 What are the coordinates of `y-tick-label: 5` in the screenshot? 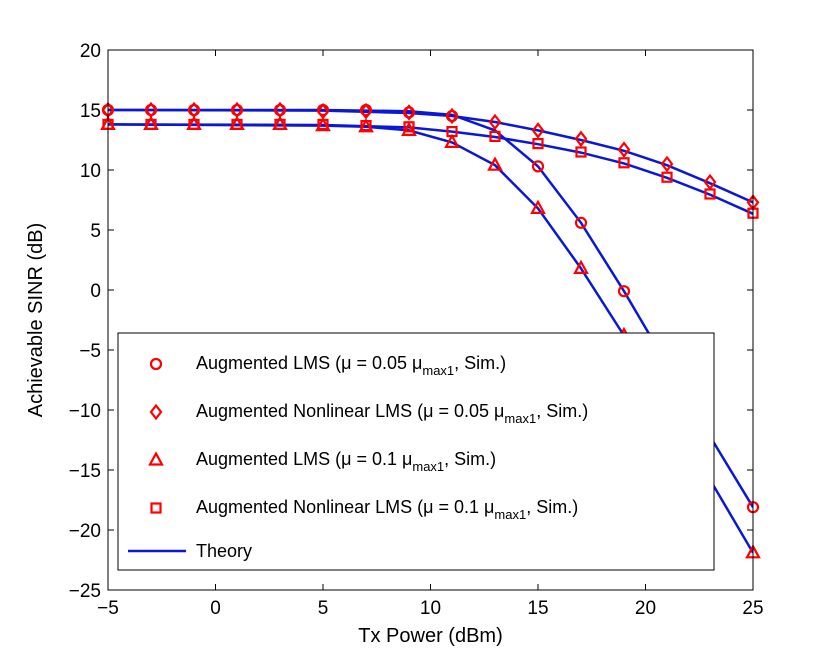 It's located at (95, 231).